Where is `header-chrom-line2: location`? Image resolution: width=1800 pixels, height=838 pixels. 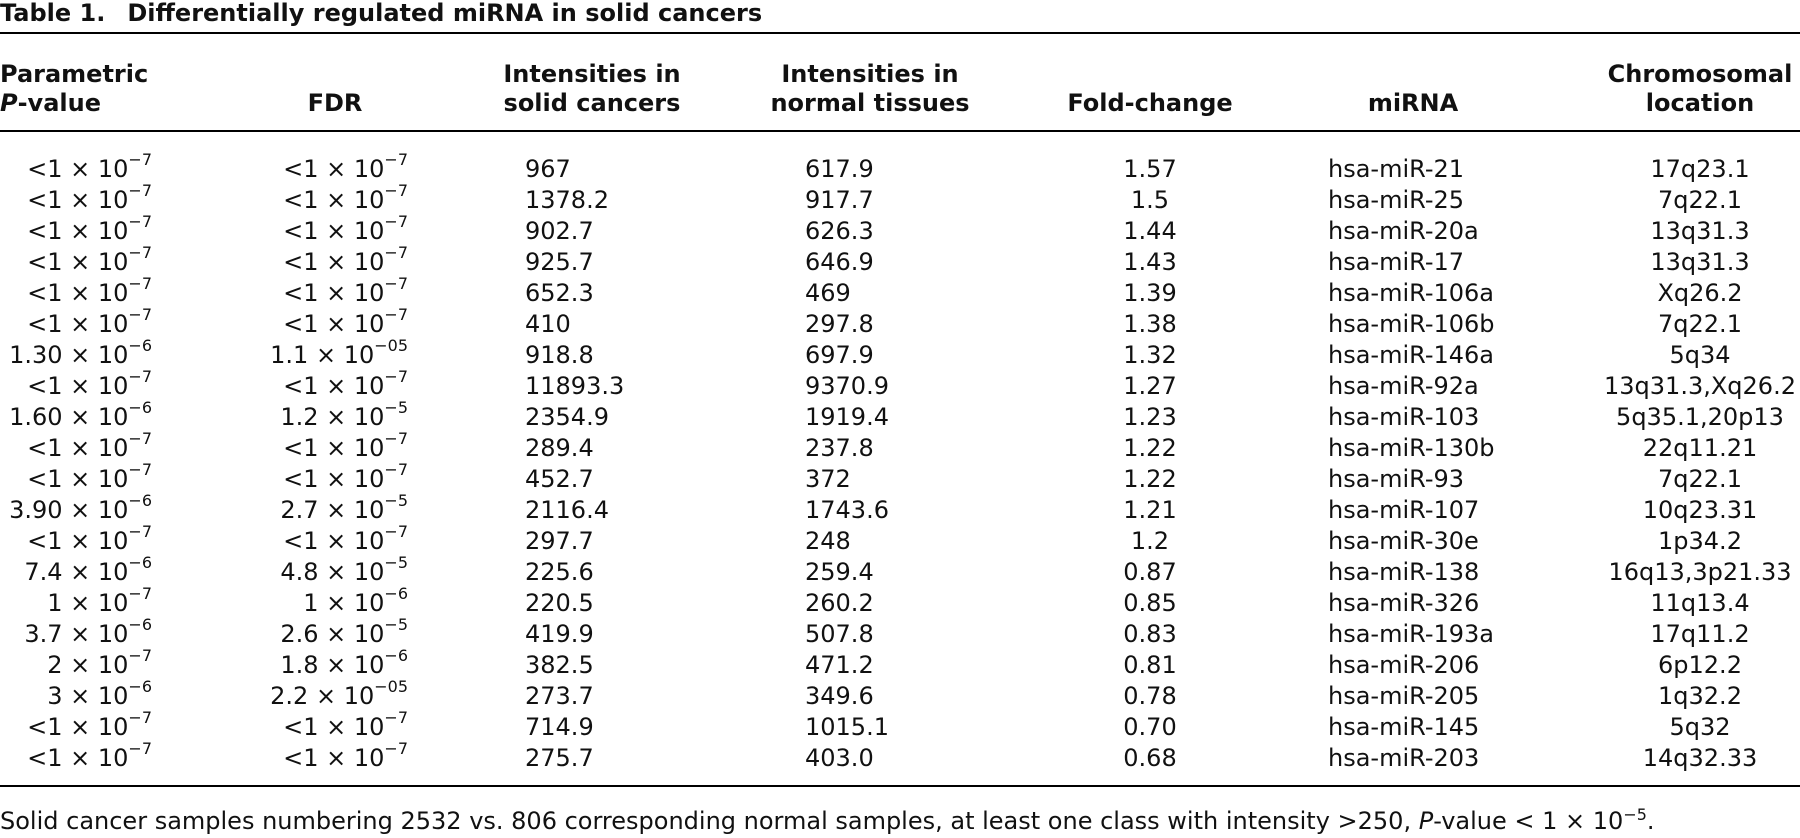 header-chrom-line2: location is located at coordinates (1700, 103).